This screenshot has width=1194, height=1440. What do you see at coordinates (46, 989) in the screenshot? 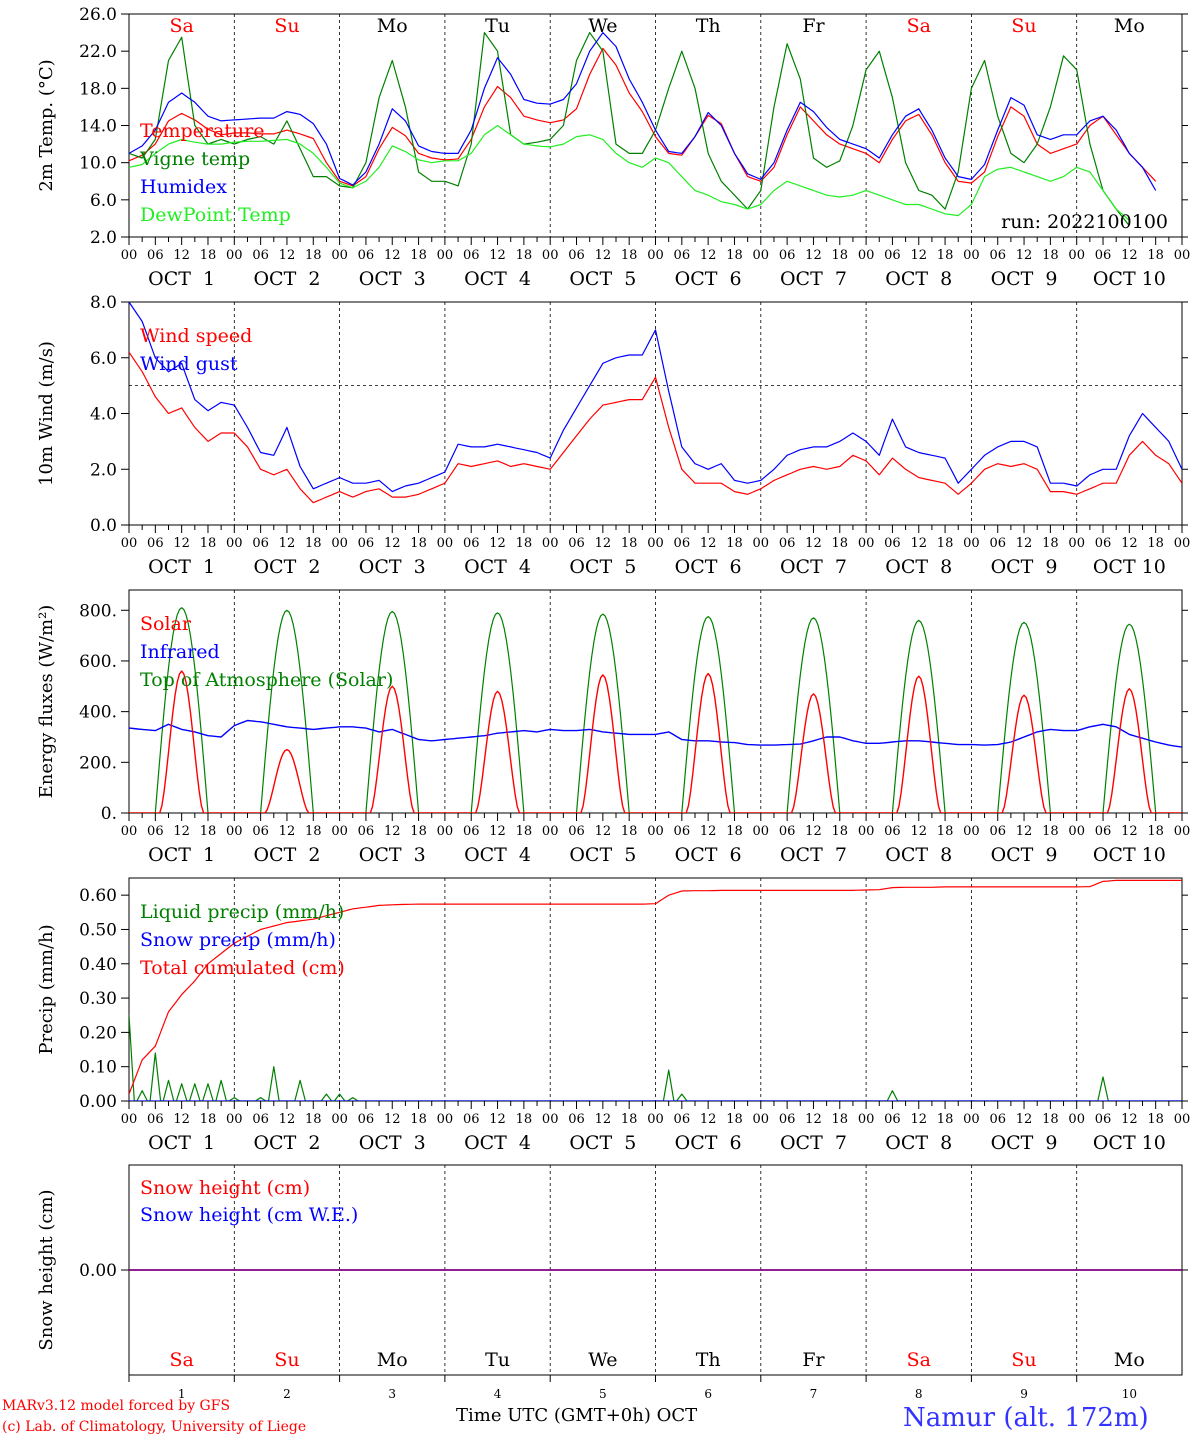
I see `y-axis-label: Precip (mm/h)` at bounding box center [46, 989].